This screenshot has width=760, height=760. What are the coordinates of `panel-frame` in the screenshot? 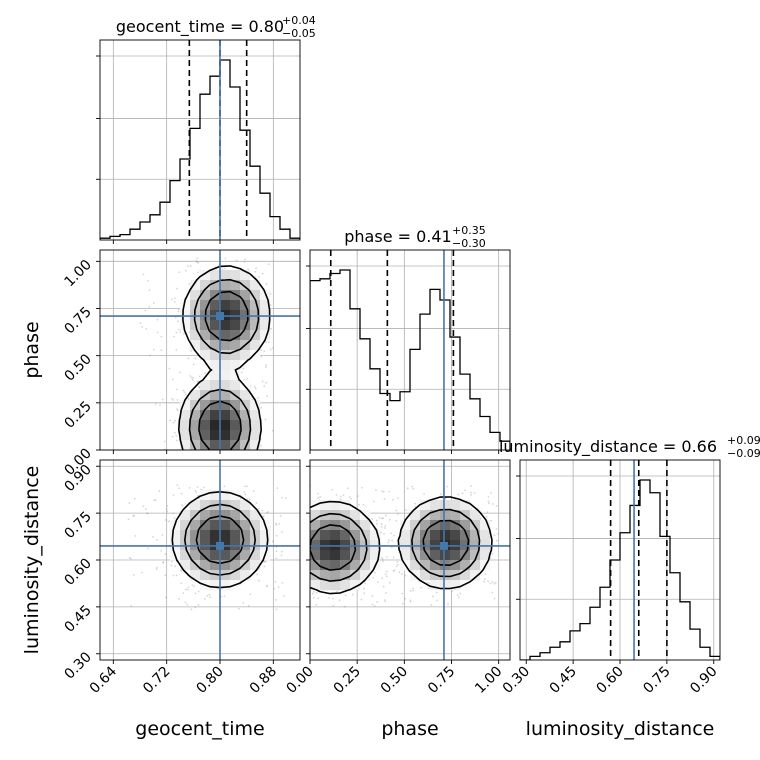 It's located at (200, 140).